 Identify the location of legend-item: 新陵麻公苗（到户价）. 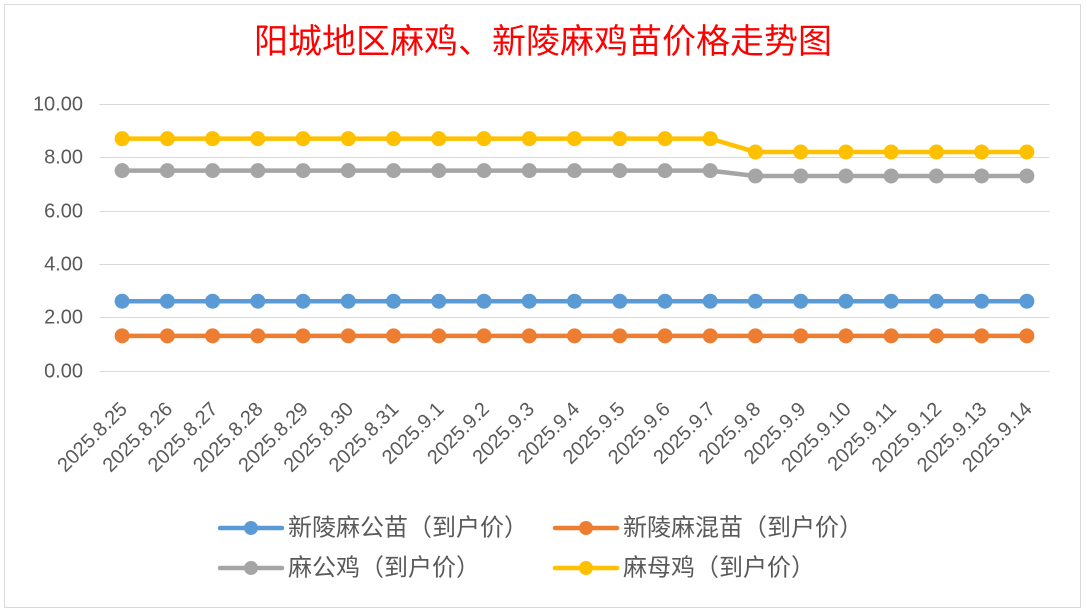
(372, 528).